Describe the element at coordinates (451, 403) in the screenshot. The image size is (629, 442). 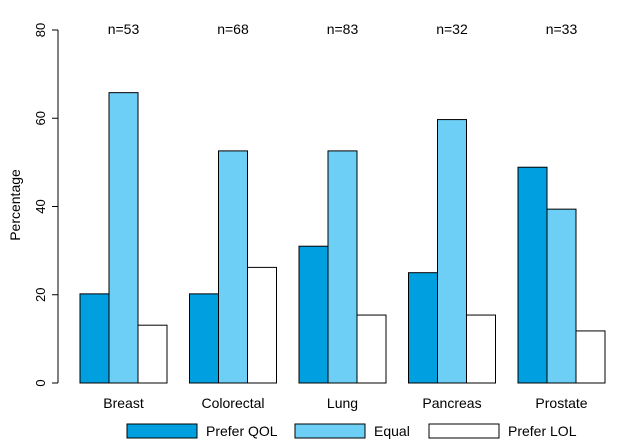
I see `x-category-label: Pancreas` at that location.